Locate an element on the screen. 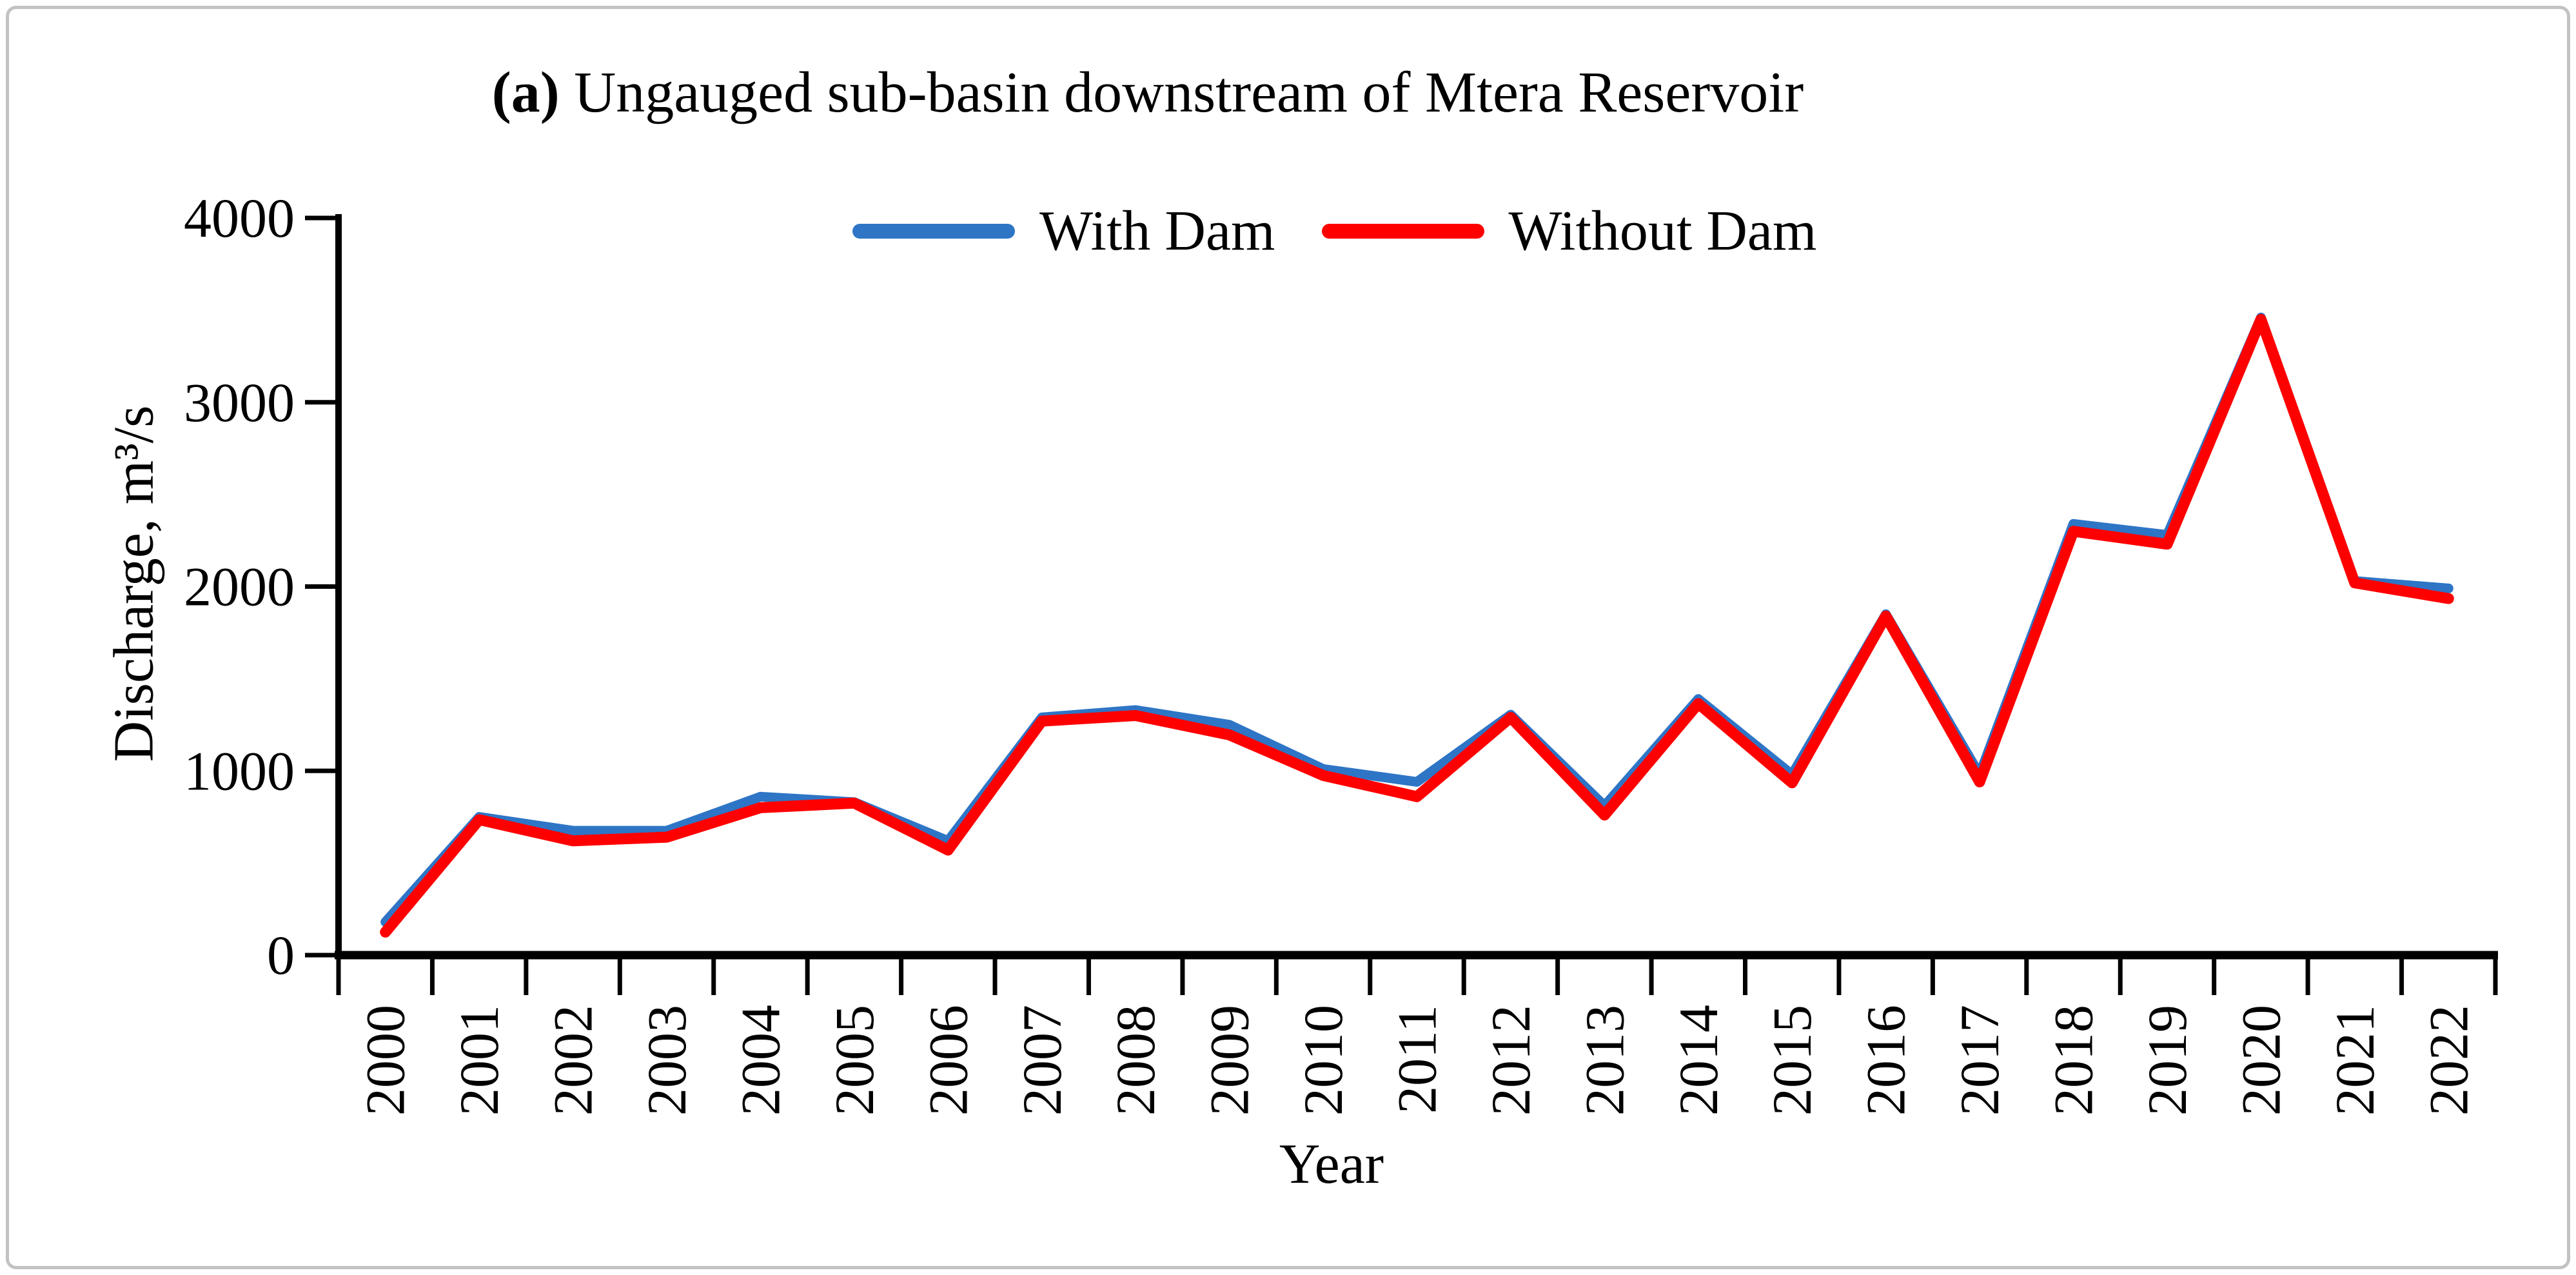  x-tick-label: 2007 is located at coordinates (1042, 1060).